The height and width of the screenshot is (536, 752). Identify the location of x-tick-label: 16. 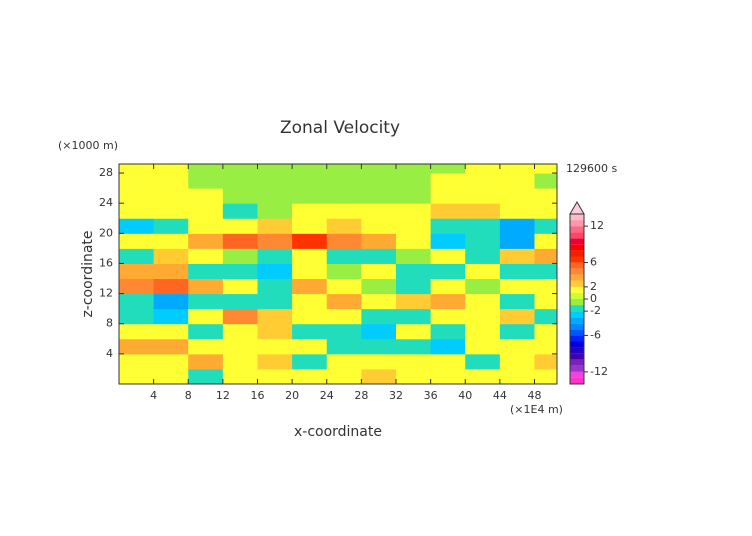
(257, 395).